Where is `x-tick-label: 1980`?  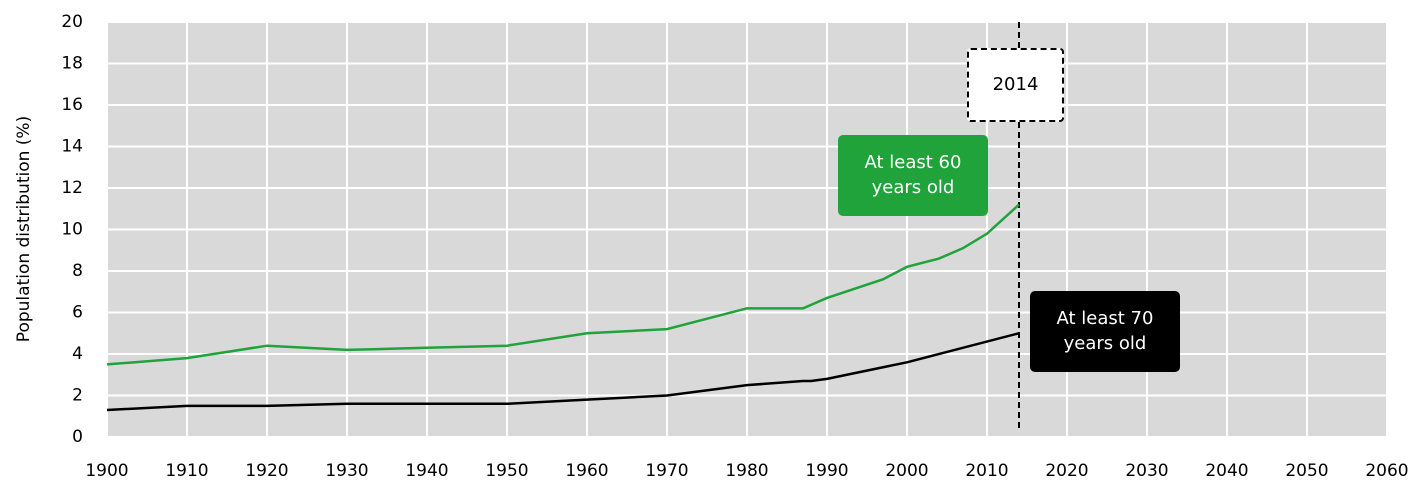 x-tick-label: 1980 is located at coordinates (746, 471).